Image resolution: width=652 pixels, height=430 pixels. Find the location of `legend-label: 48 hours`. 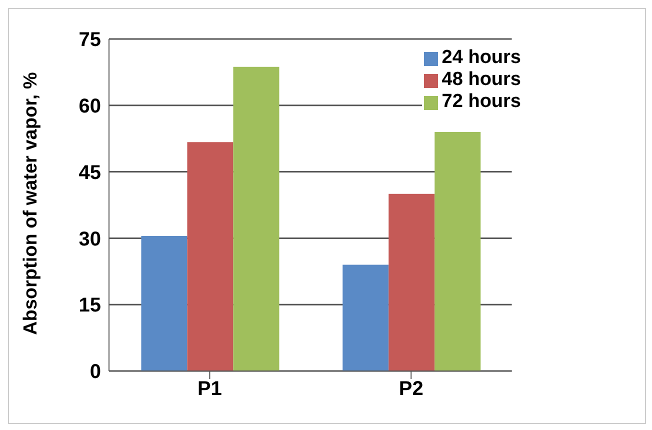

legend-label: 48 hours is located at coordinates (481, 79).